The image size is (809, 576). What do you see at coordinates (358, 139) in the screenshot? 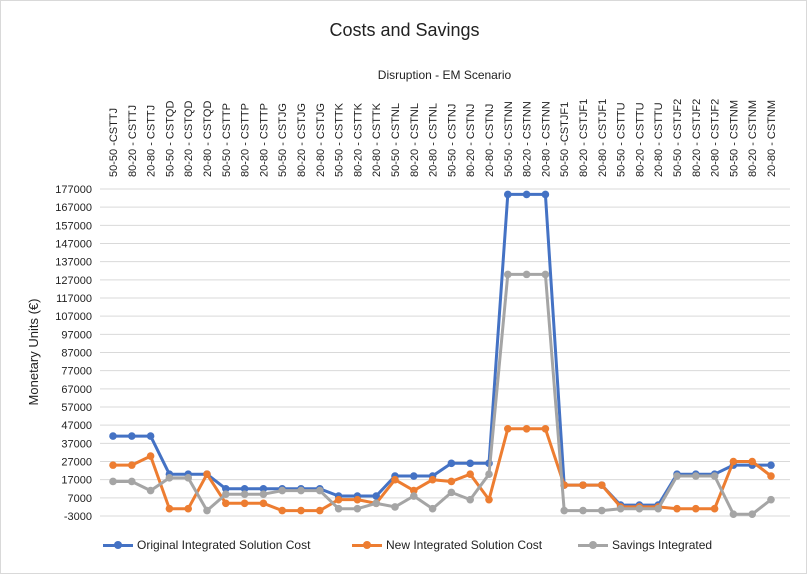
I see `x-tick-label: 80-20 - CSTTK` at bounding box center [358, 139].